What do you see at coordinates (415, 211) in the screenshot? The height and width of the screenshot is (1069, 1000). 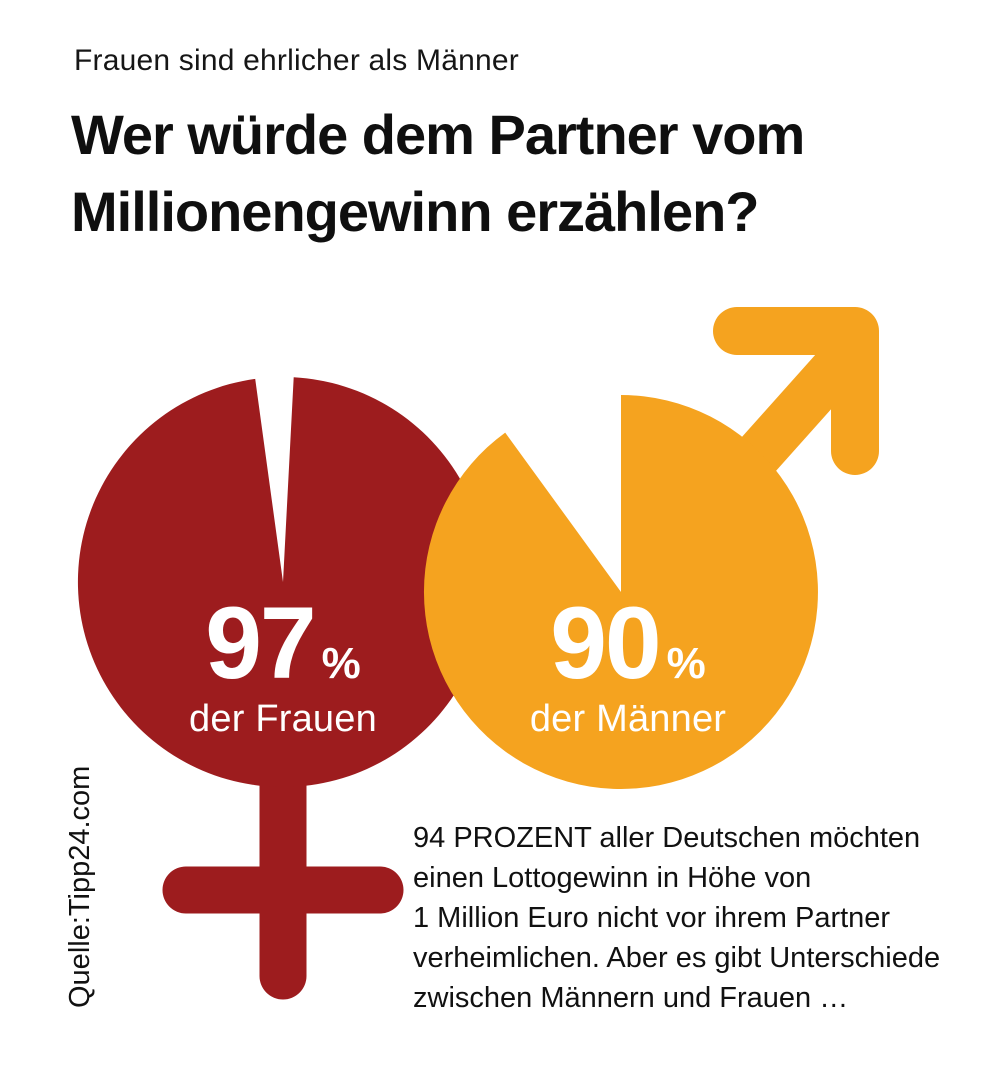 I see `title-line-2: Millionengewinn erzählen?` at bounding box center [415, 211].